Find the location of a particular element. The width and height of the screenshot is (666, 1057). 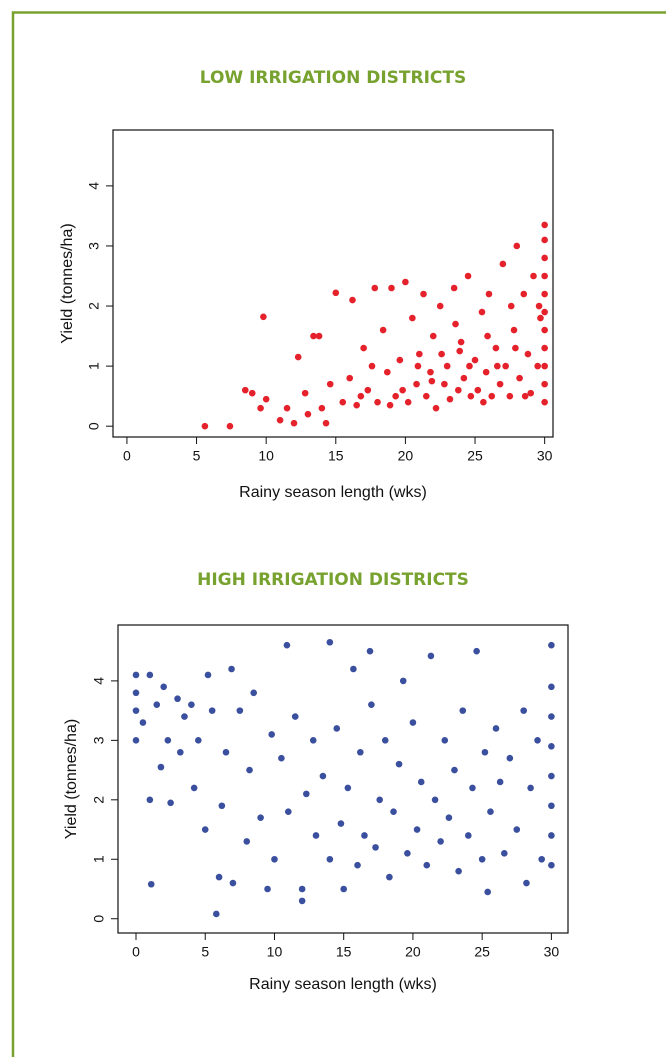

x-tick-label: 20 is located at coordinates (413, 952).